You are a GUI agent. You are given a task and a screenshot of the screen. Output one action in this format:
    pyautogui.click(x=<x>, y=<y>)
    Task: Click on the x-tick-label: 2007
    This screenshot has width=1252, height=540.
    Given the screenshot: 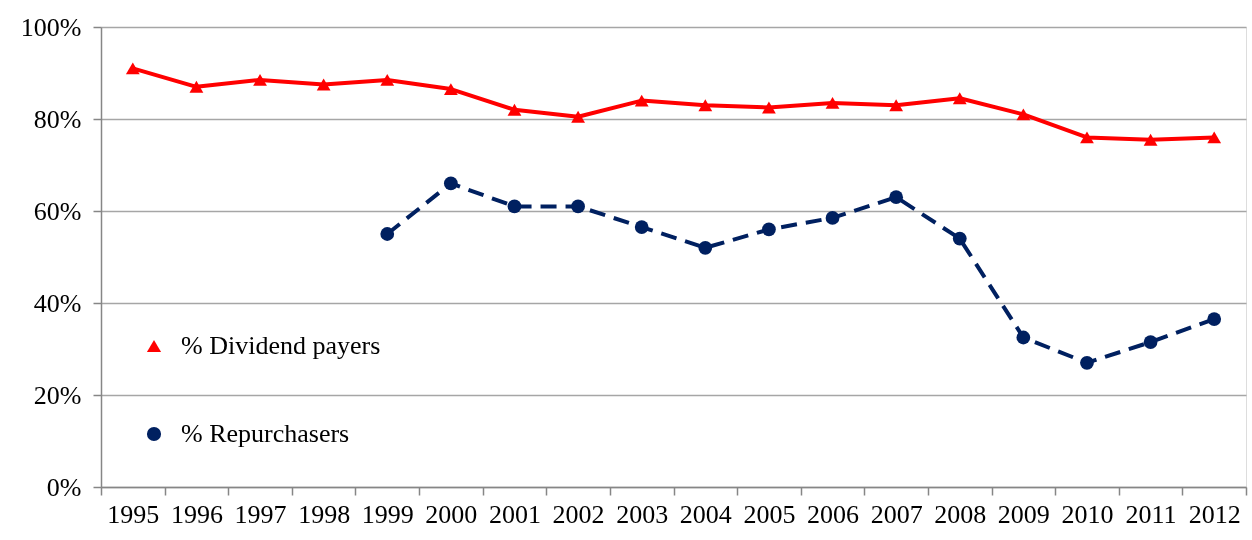 What is the action you would take?
    pyautogui.click(x=896, y=514)
    